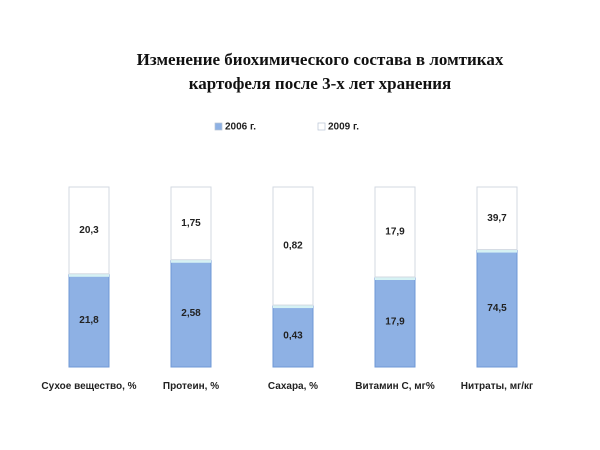 The height and width of the screenshot is (450, 600). What do you see at coordinates (191, 386) in the screenshot?
I see `x-tick-label: Протеин, %` at bounding box center [191, 386].